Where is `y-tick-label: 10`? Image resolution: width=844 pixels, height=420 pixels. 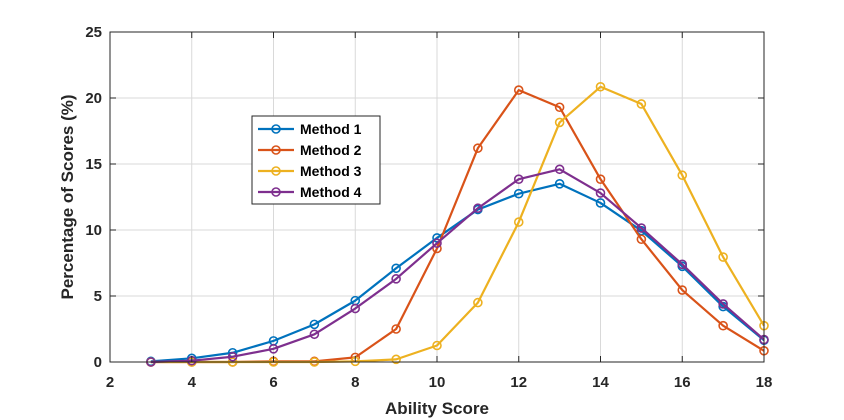 y-tick-label: 10 is located at coordinates (93, 230).